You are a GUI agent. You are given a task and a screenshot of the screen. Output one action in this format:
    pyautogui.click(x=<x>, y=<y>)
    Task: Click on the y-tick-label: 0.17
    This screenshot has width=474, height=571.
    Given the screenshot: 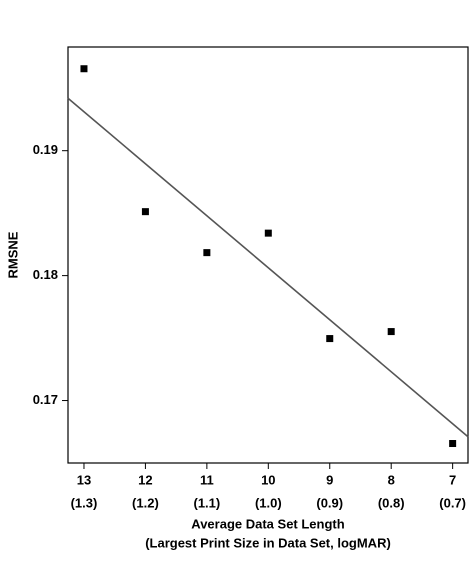 What is the action you would take?
    pyautogui.click(x=45, y=399)
    